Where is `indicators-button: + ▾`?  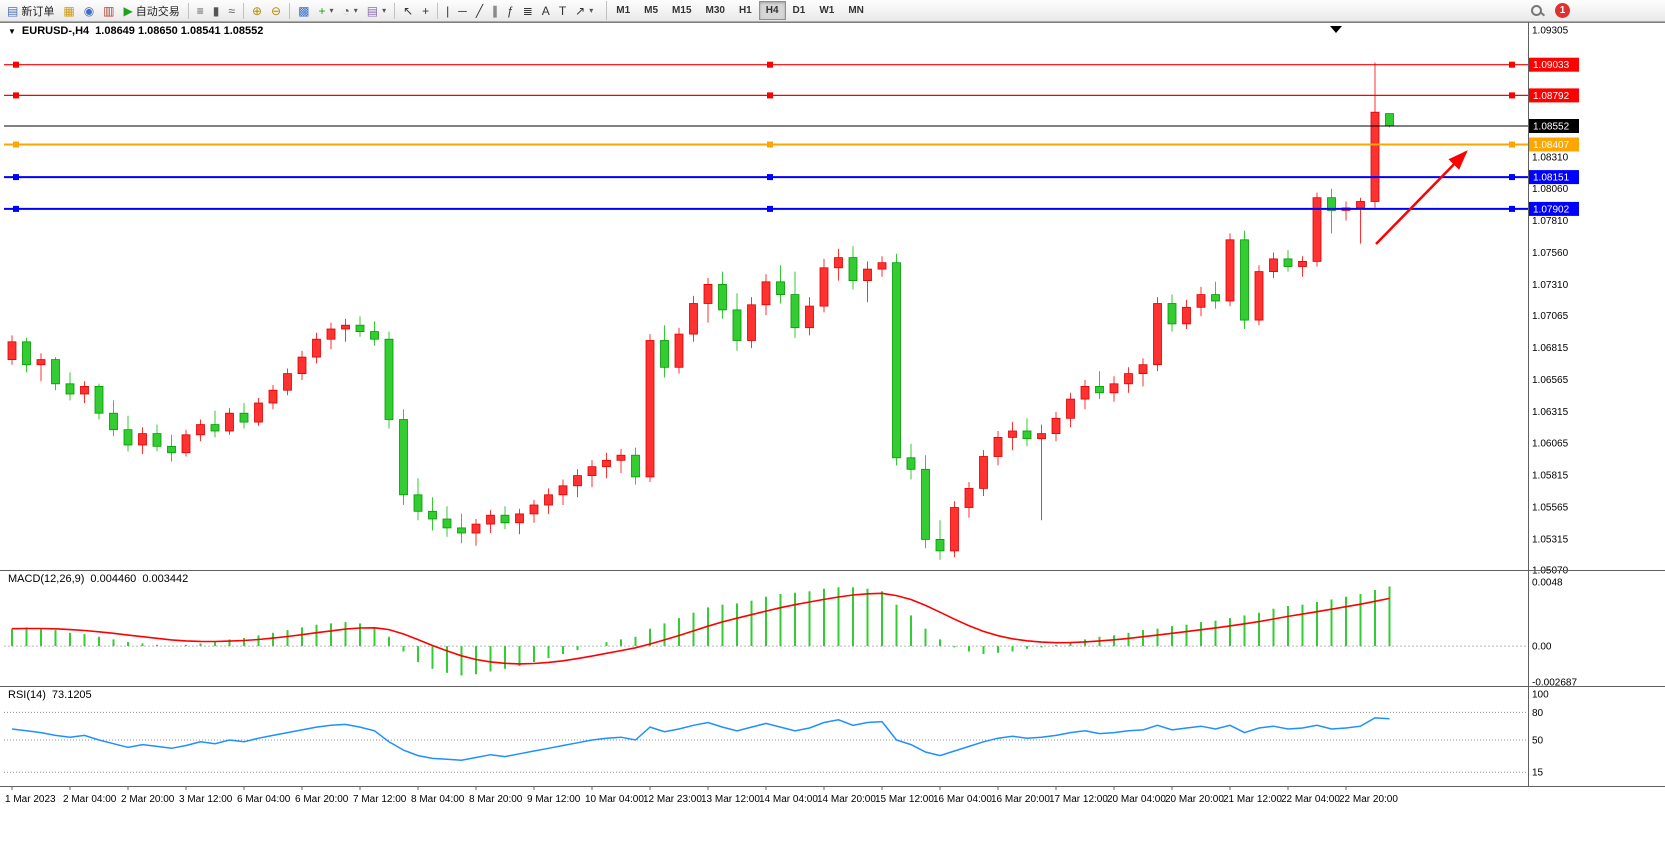
indicators-button: + ▾ is located at coordinates (325, 10).